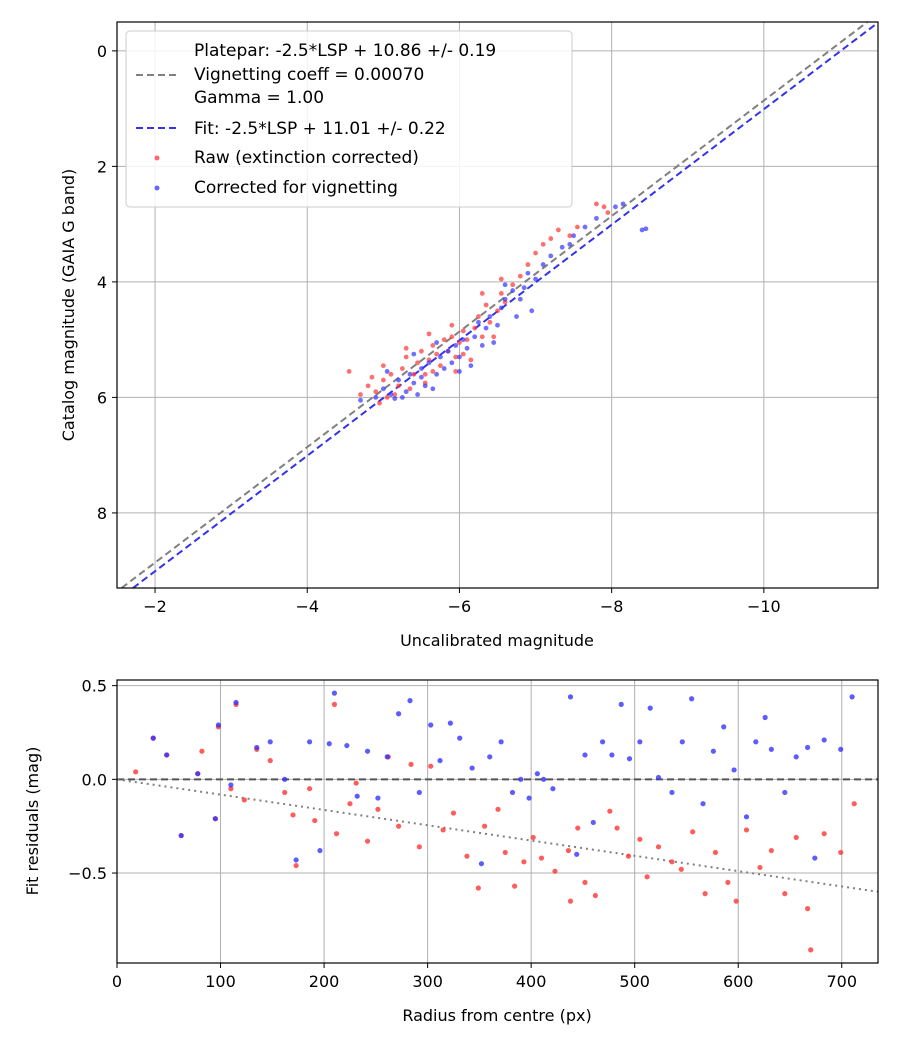 The image size is (900, 1050). I want to click on top-y-tick-label: 6, so click(102, 397).